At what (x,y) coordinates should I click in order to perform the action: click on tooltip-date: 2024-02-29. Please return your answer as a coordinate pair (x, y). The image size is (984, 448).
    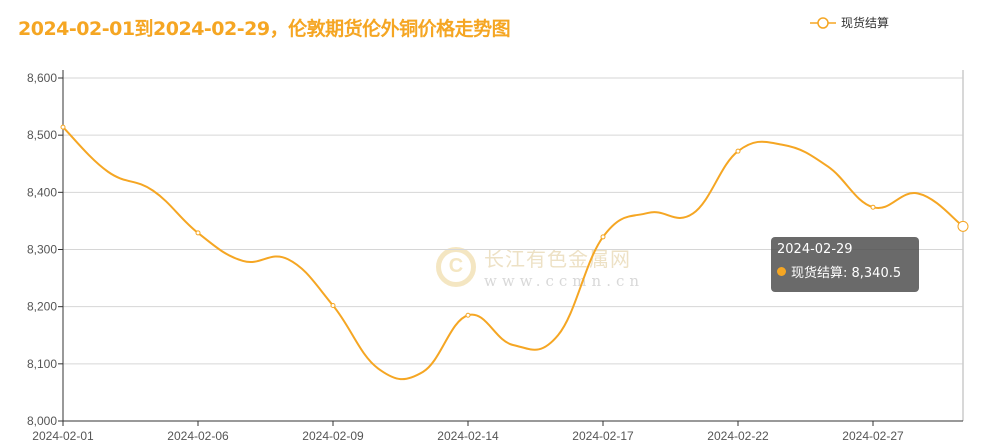
    Looking at the image, I should click on (815, 249).